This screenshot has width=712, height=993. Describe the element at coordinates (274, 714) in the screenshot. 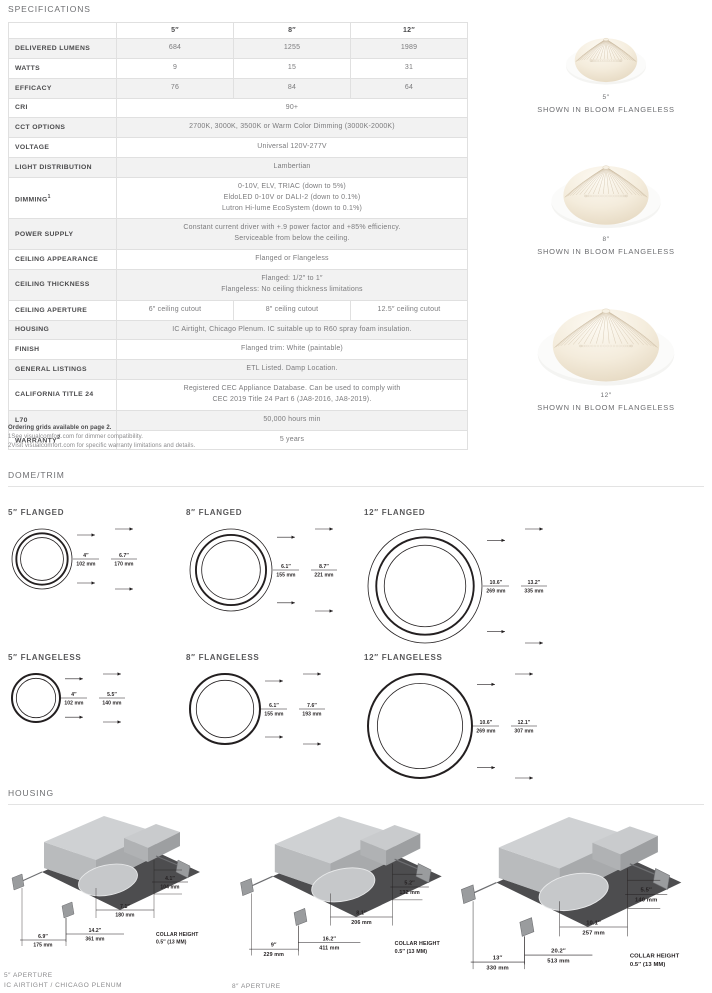

I see `dimension-mm: 155 mm` at that location.